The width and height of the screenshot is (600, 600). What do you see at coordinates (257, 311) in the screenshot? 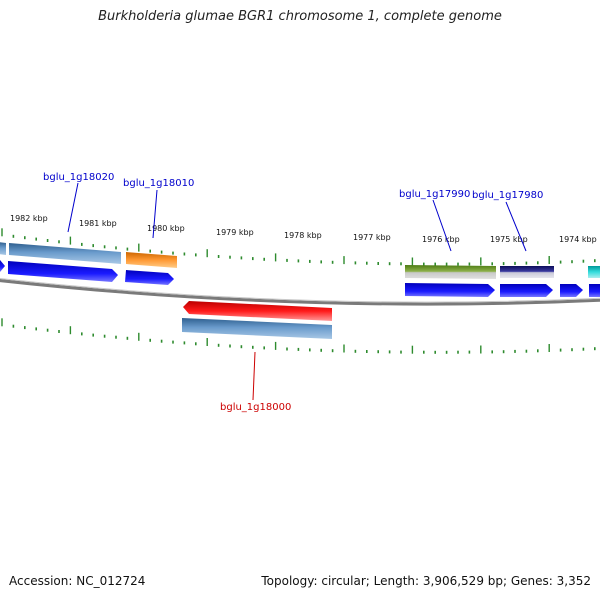
I see `cds-arrow-bglu-1g18000` at bounding box center [257, 311].